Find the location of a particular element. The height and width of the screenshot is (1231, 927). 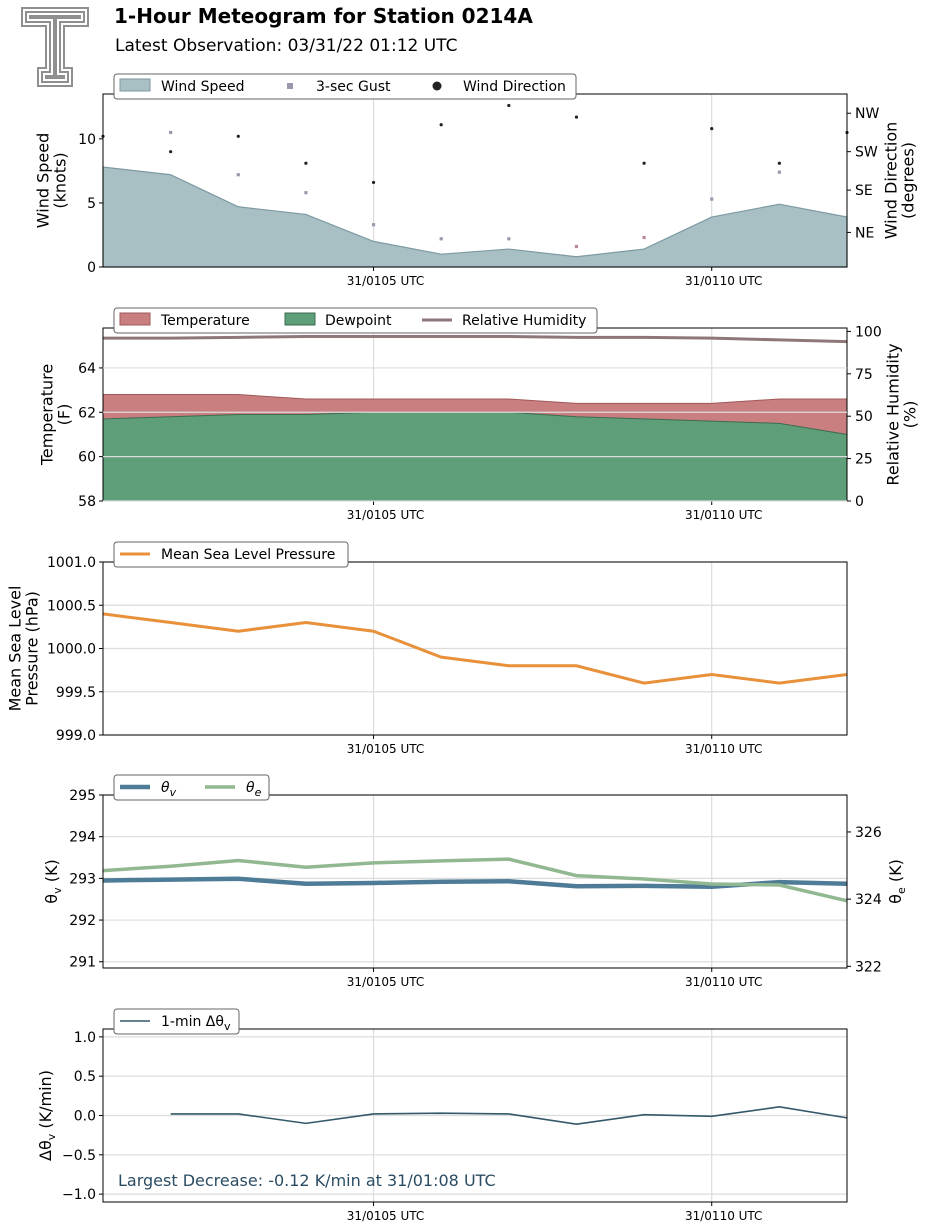

relative-humidity-line is located at coordinates (475, 339).